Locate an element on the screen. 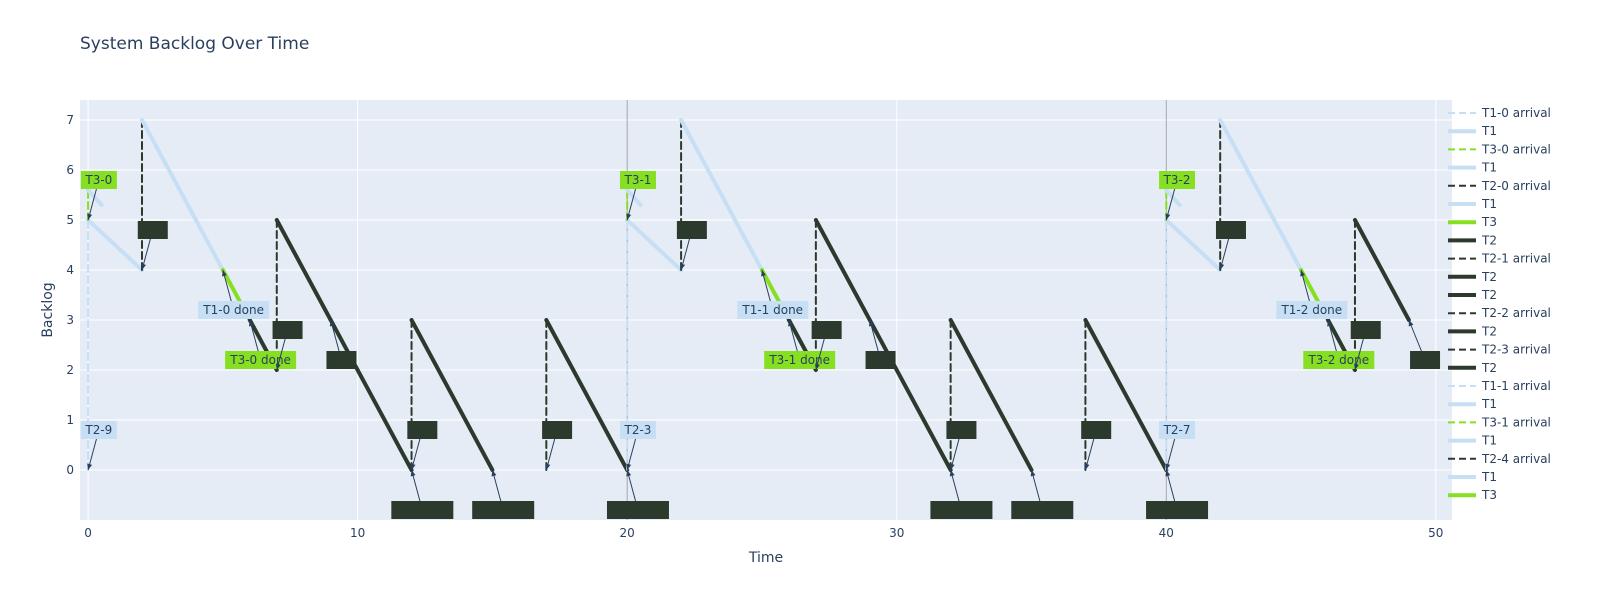 The height and width of the screenshot is (600, 1600). legend-item-8: T2-1 arrival is located at coordinates (1499, 259).